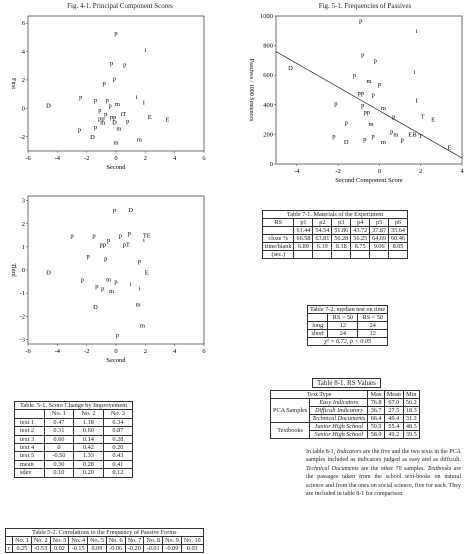 Image resolution: width=474 pixels, height=554 pixels. Describe the element at coordinates (346, 383) in the screenshot. I see `table-8-1-caption: Table 8-1. RS Values` at that location.